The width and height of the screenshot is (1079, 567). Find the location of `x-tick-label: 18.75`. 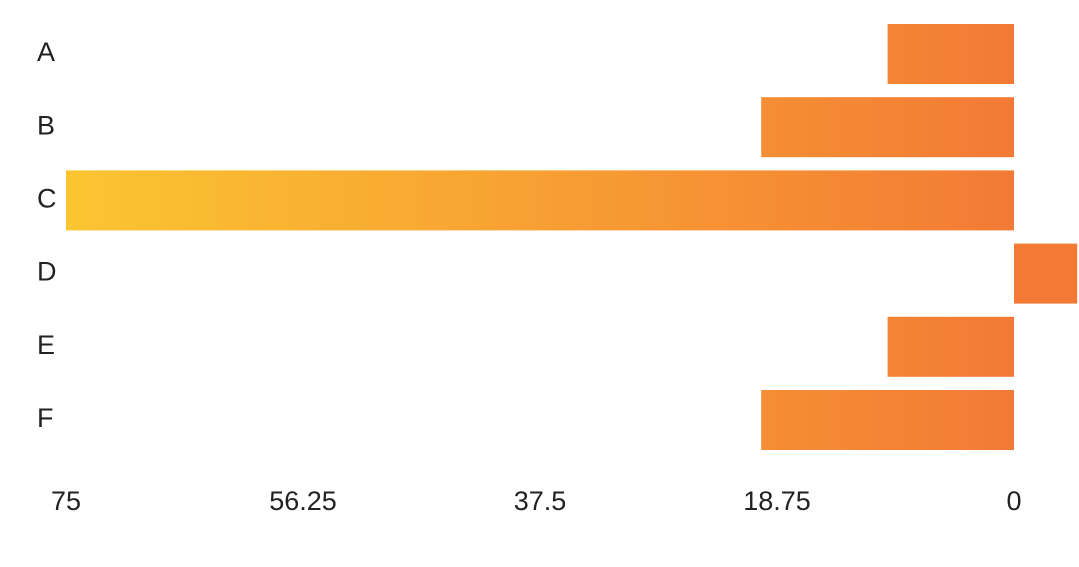

x-tick-label: 18.75 is located at coordinates (777, 501).